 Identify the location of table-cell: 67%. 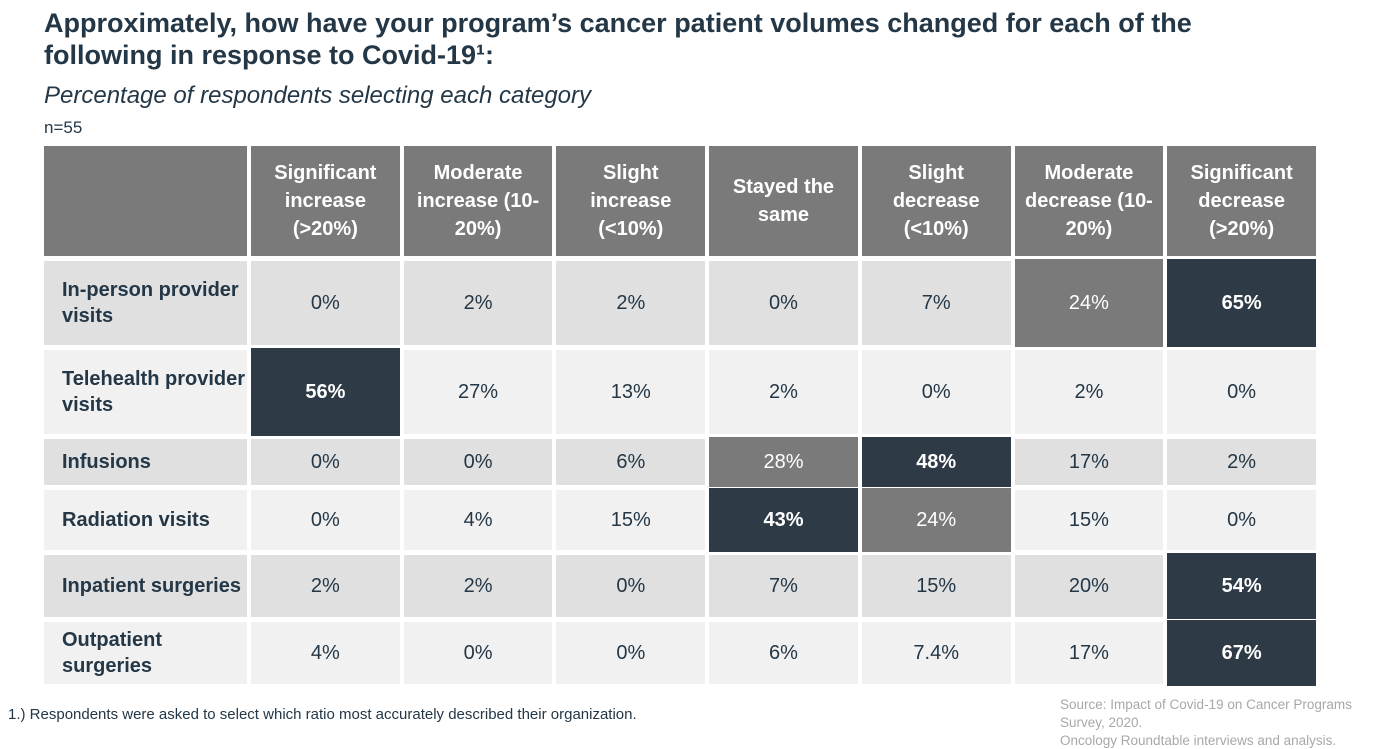
(1241, 653).